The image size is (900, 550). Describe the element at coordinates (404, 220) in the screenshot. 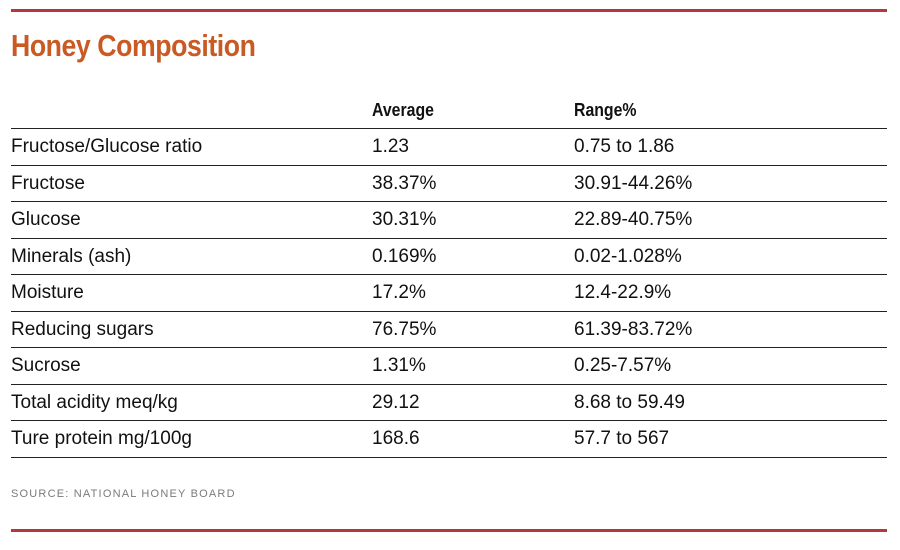

I see `row-average: 30.31%` at that location.